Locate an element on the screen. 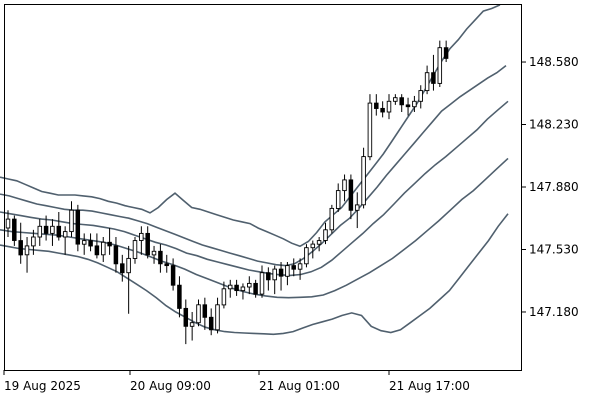  x-tick-label-2: 20 Aug 09:00 is located at coordinates (170, 386).